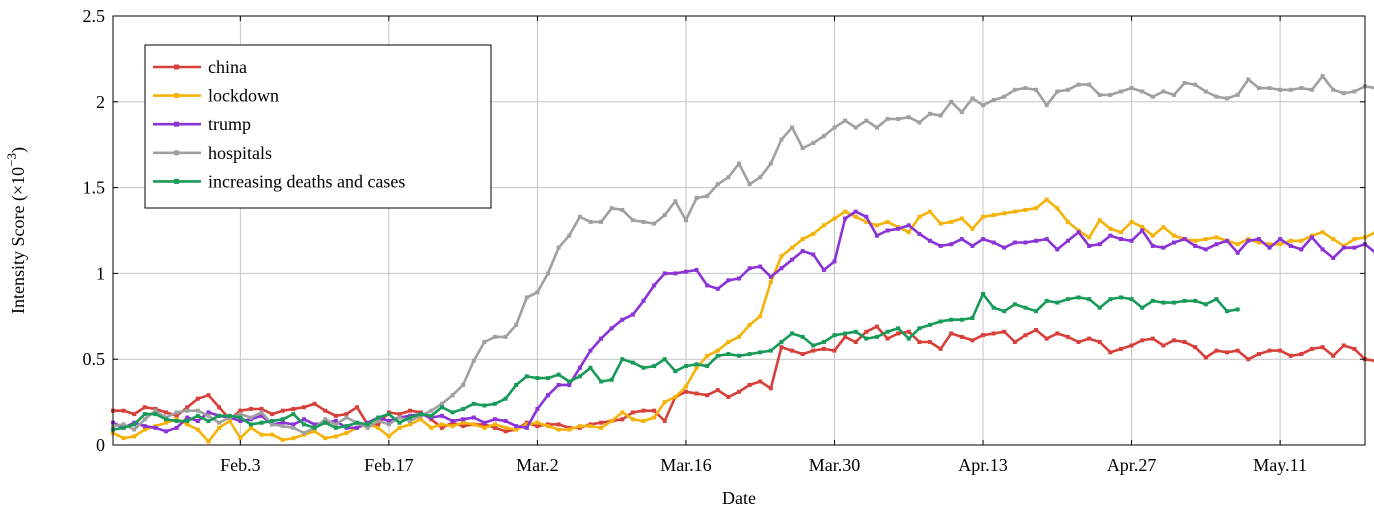 Image resolution: width=1374 pixels, height=510 pixels. I want to click on y-axis-title: Intensity Score (×10−3), so click(16, 230).